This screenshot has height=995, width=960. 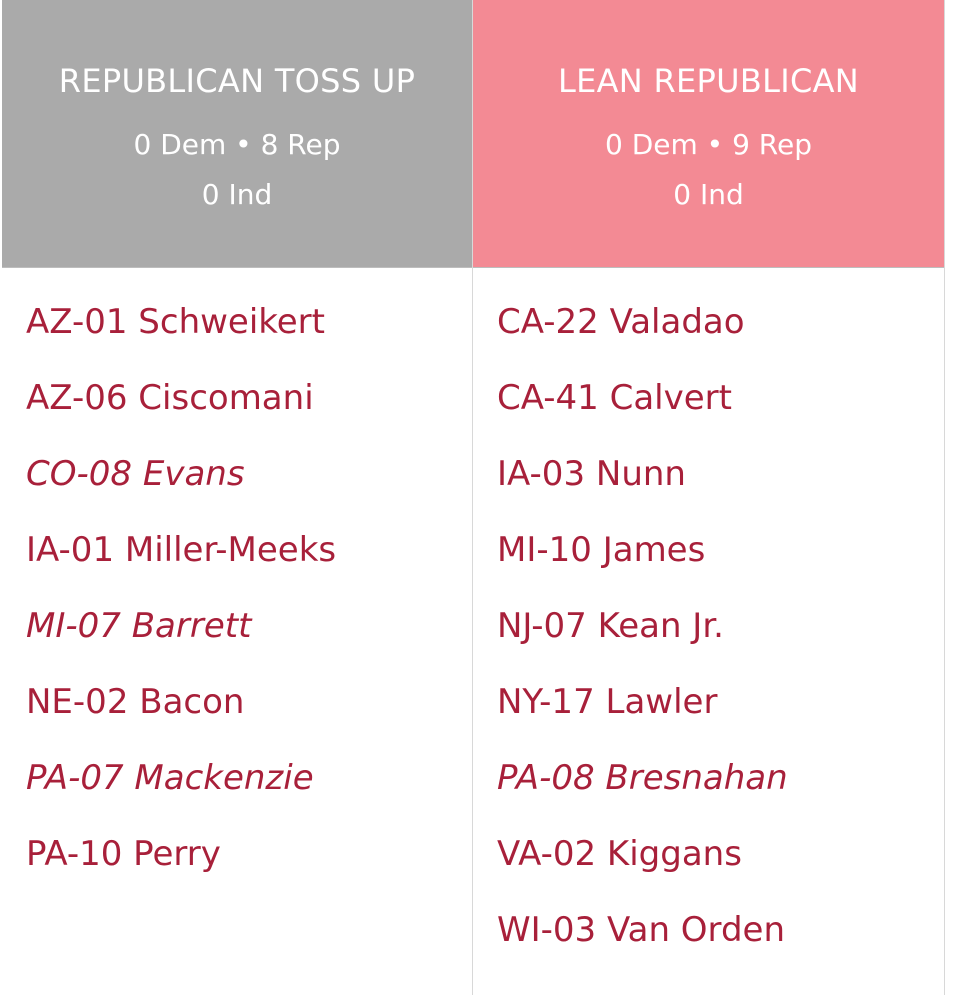 I want to click on seat-link: AZ-06 Ciscomani, so click(x=170, y=398).